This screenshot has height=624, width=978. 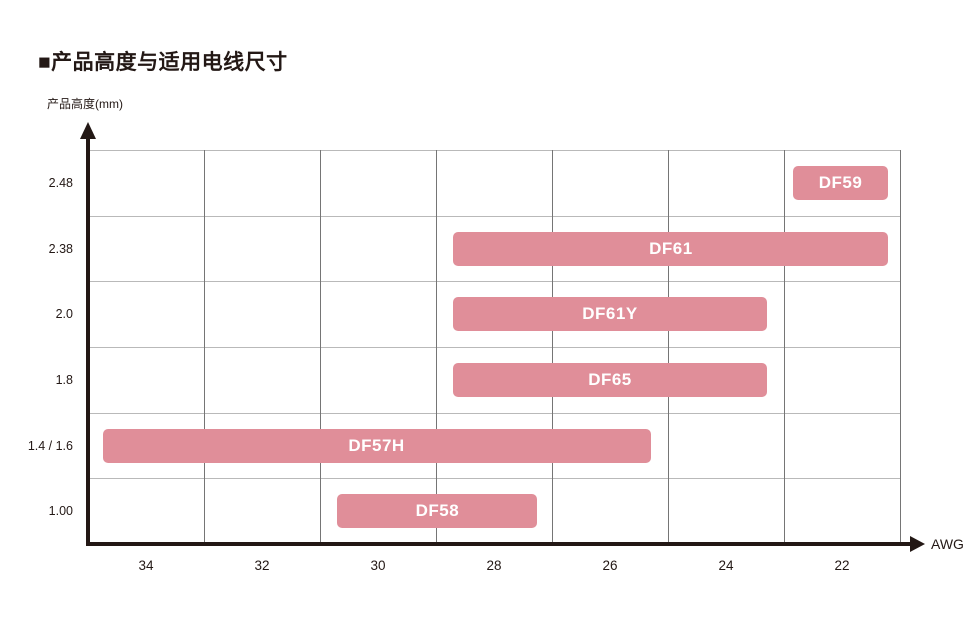 I want to click on y-axis-title: 产品高度(mm), so click(x=85, y=104).